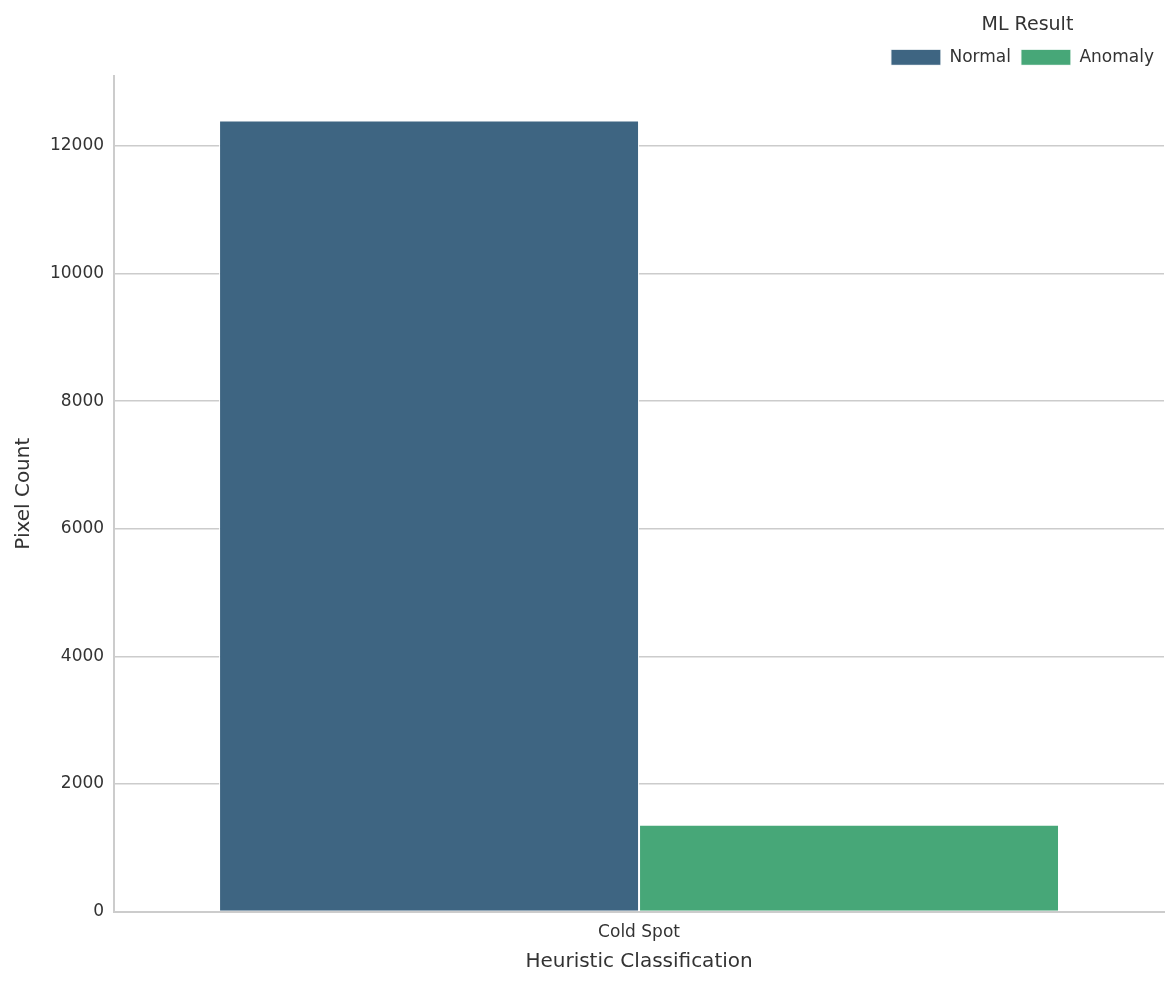 The height and width of the screenshot is (987, 1176). What do you see at coordinates (99, 910) in the screenshot?
I see `y-tick-label: 0` at bounding box center [99, 910].